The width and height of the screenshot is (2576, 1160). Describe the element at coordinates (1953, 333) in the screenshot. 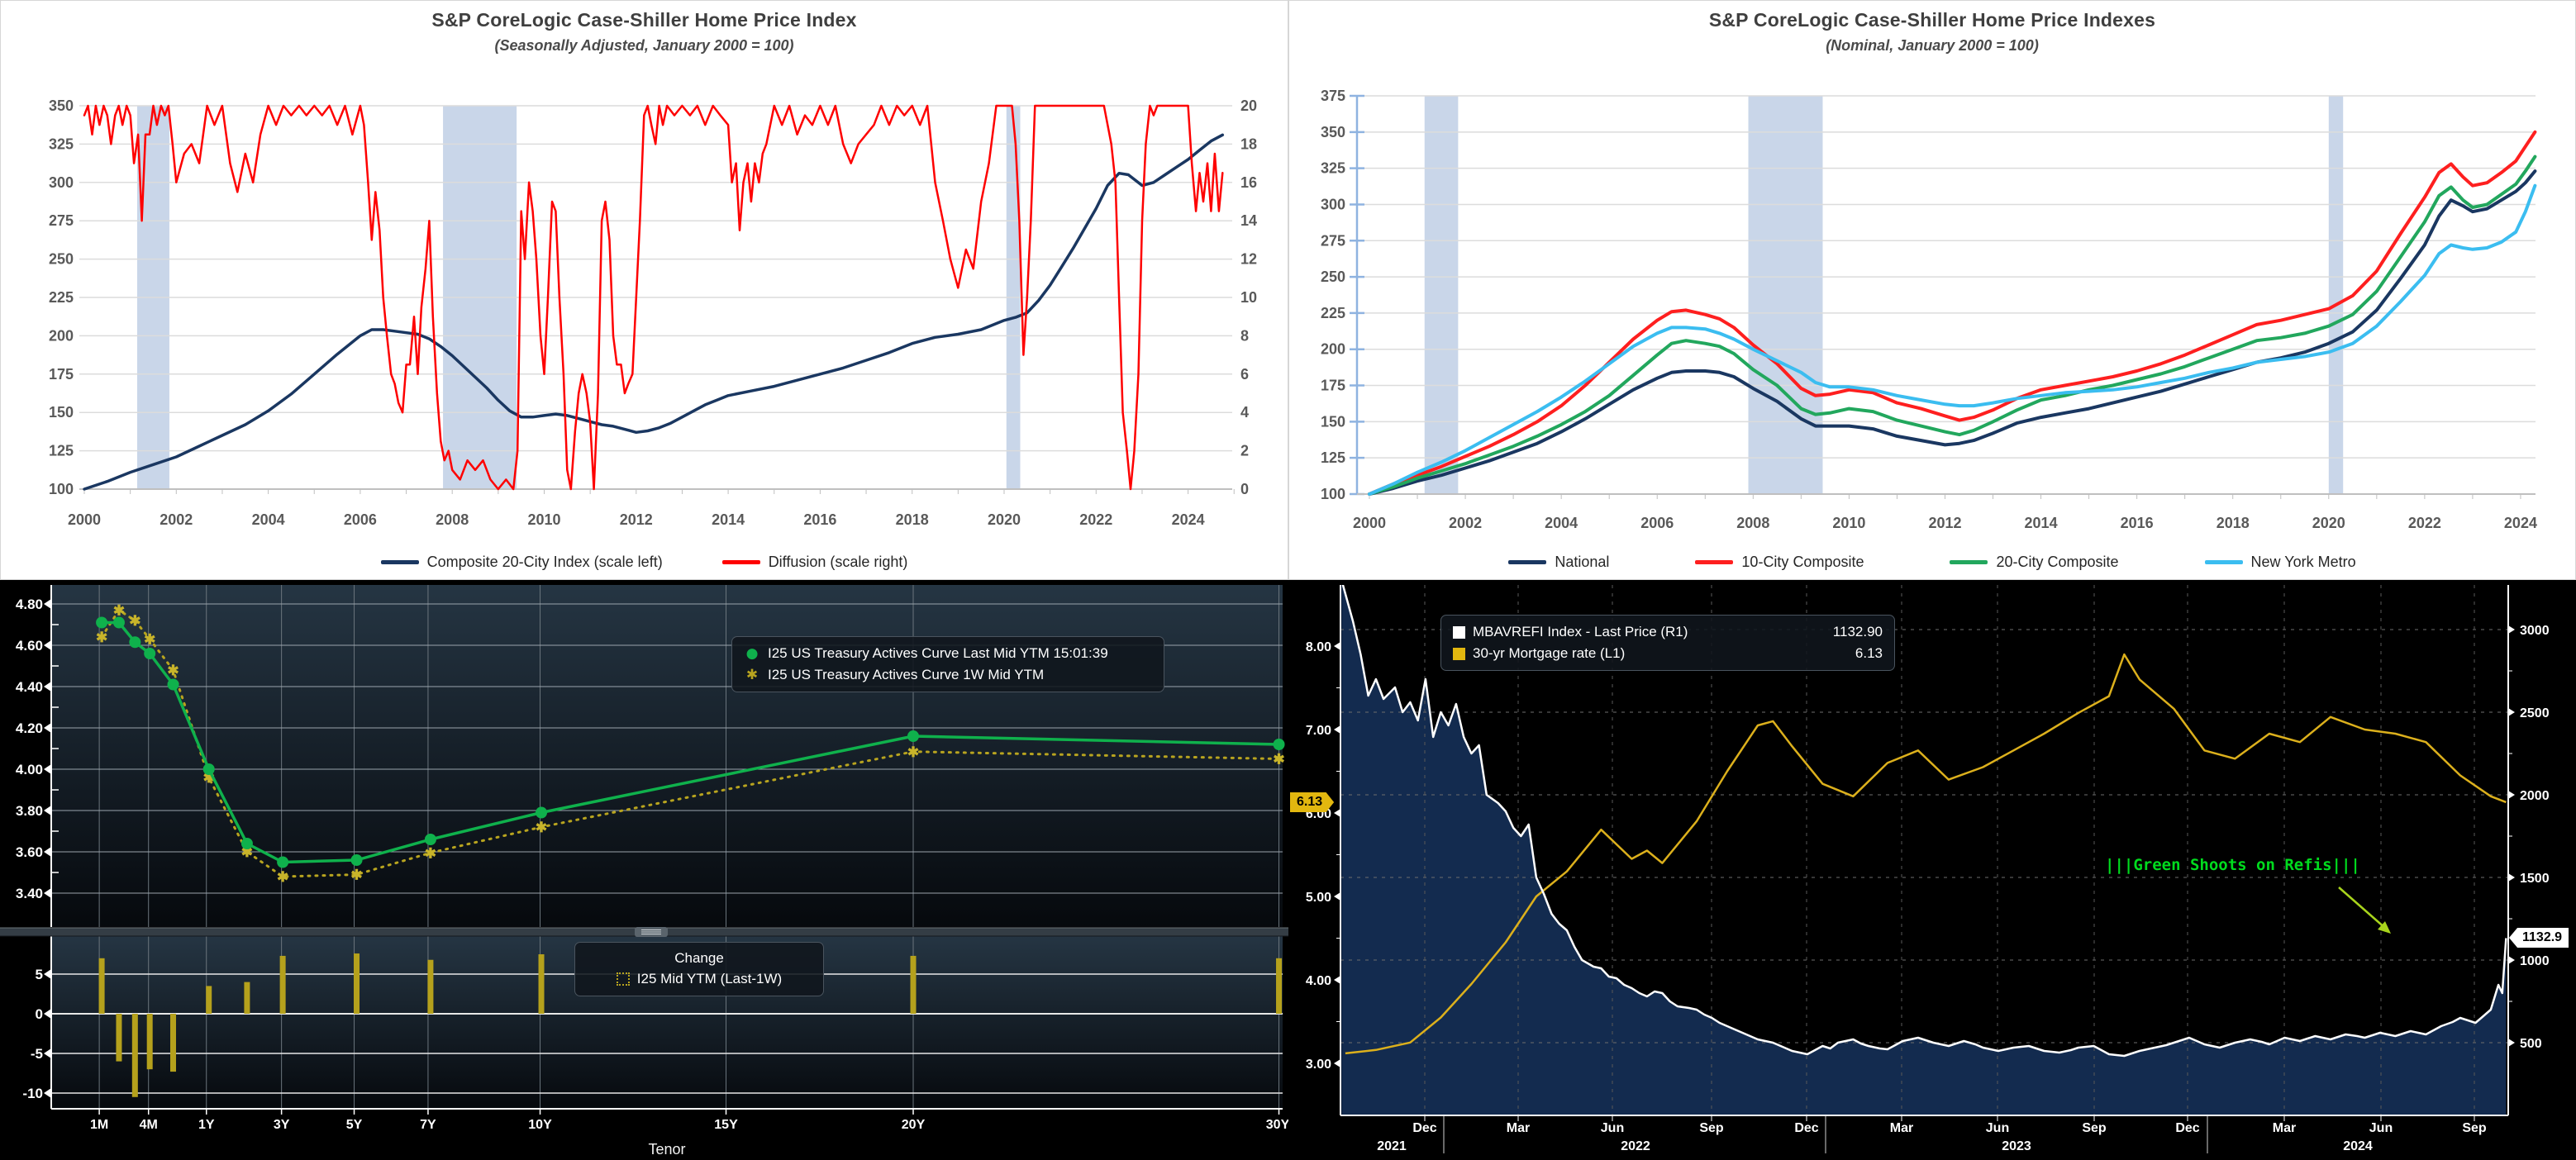

I see `series-National` at that location.